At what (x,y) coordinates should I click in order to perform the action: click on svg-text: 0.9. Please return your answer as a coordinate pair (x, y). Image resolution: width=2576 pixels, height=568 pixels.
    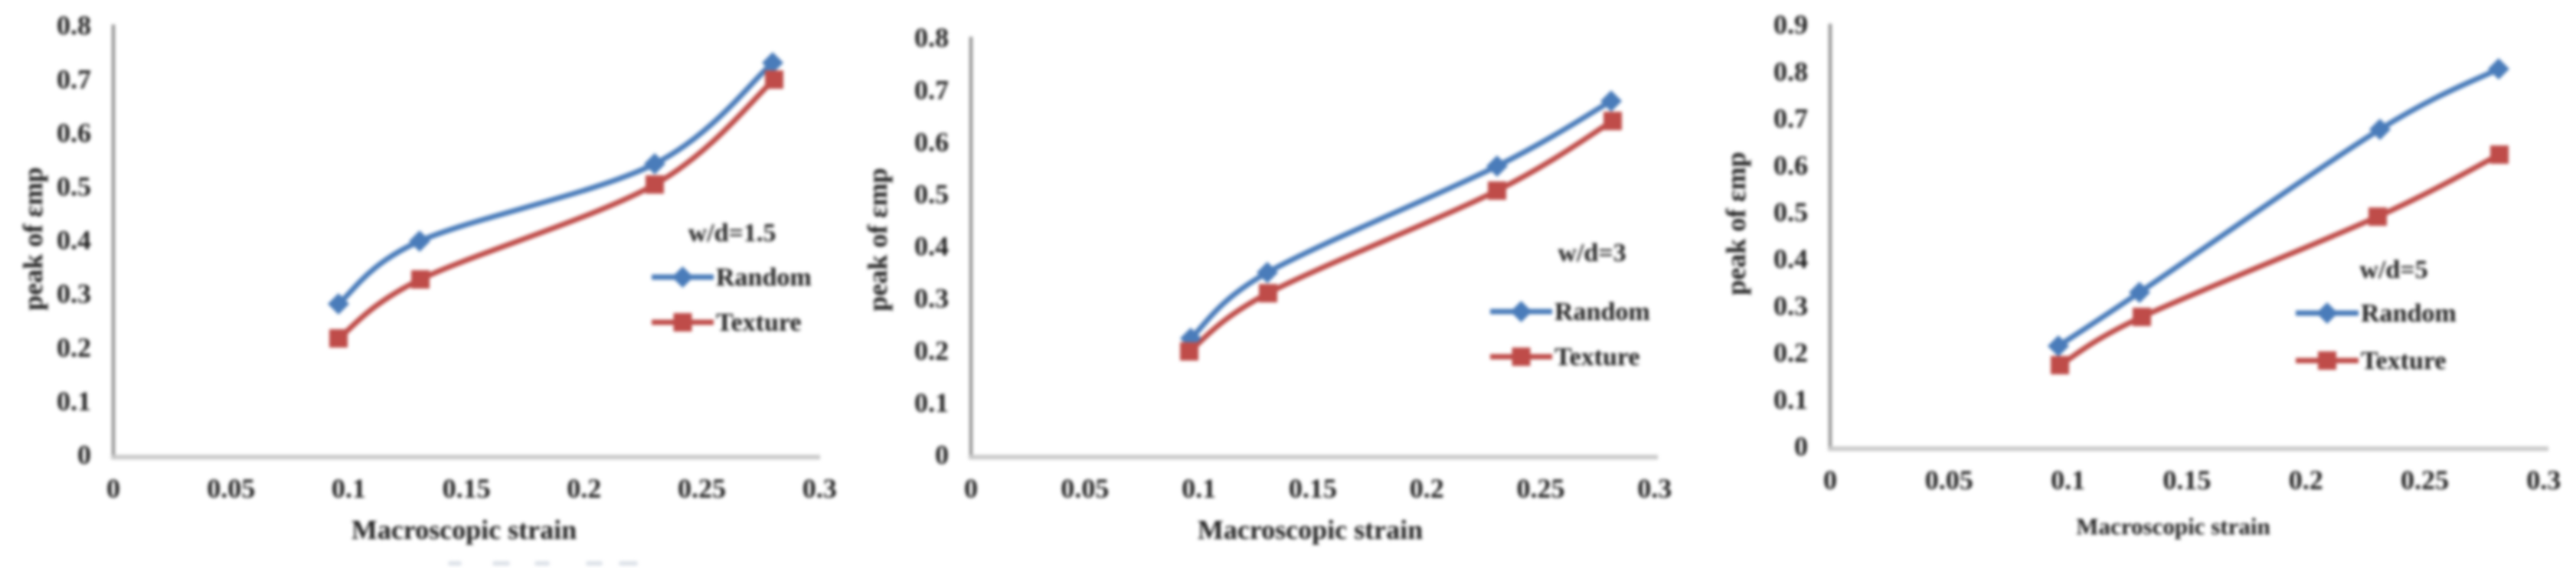
    Looking at the image, I should click on (1790, 24).